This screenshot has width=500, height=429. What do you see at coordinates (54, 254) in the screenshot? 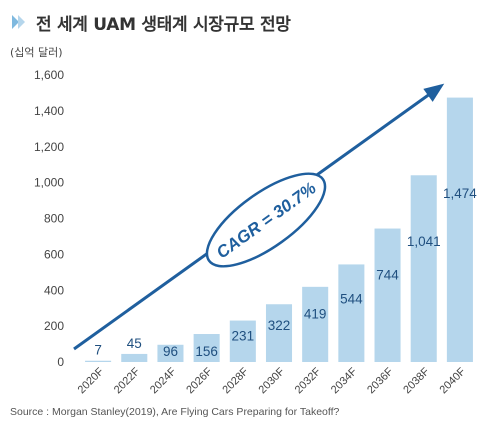
I see `y-tick-label: 600` at bounding box center [54, 254].